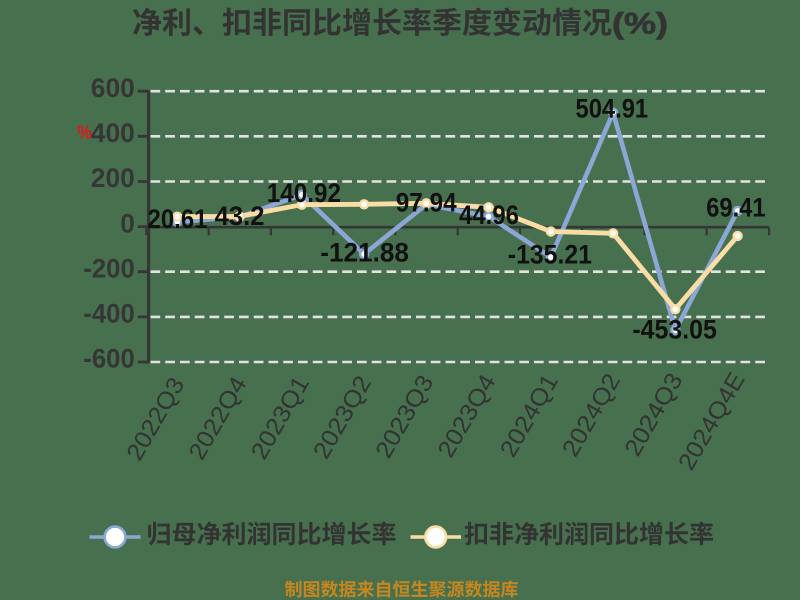 This screenshot has width=800, height=600. I want to click on svg-text: 200, so click(113, 178).